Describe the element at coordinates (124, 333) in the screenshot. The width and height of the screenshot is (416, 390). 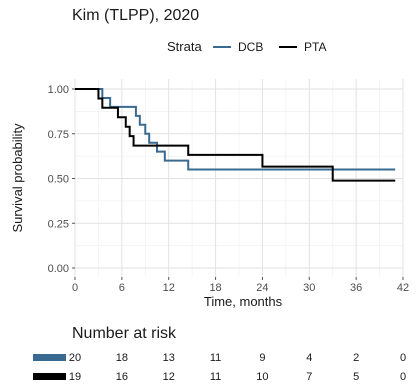
I see `risk-table-title: Number at risk` at that location.